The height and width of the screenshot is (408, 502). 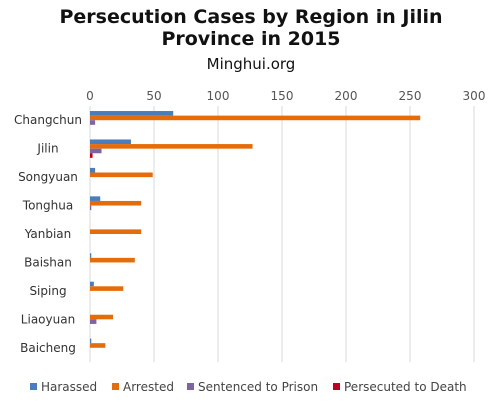 I want to click on x-tick-label: 300, so click(x=474, y=96).